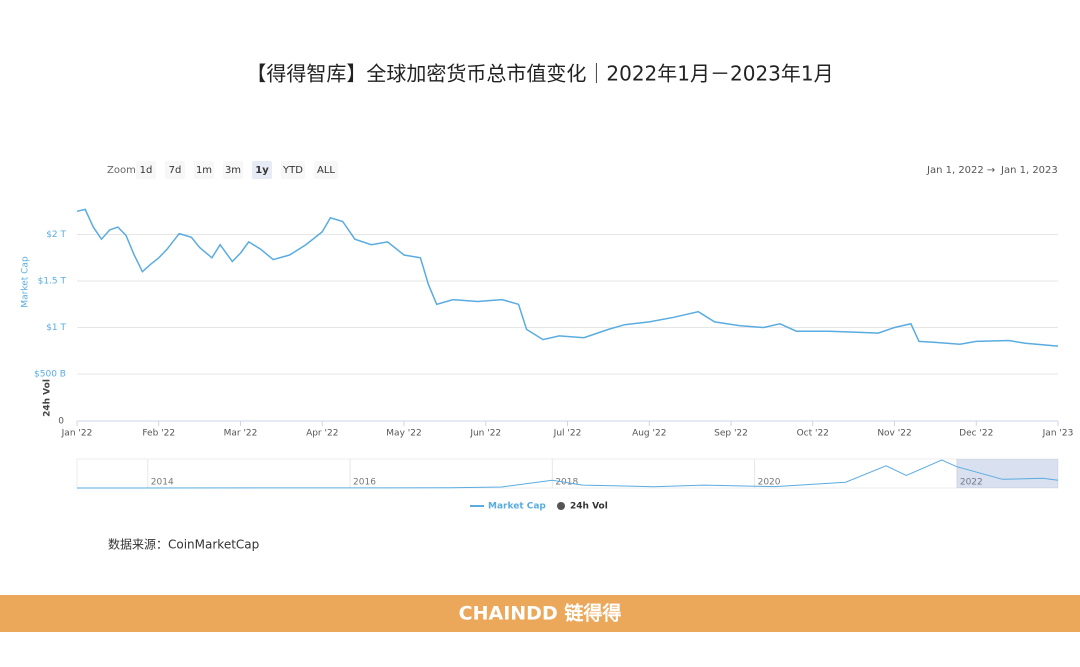 The height and width of the screenshot is (667, 1080). What do you see at coordinates (539, 74) in the screenshot?
I see `chart-title: 【得得智库】全球加密货币总市值变化｜2022年1月－2023年1月` at bounding box center [539, 74].